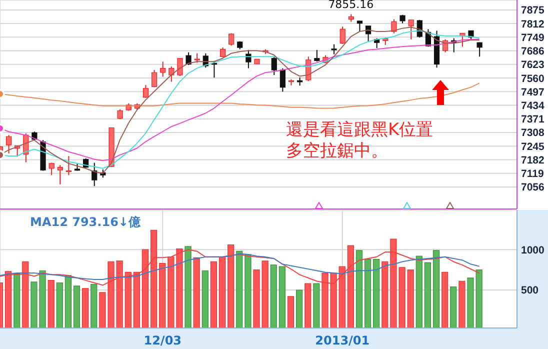  Describe the element at coordinates (533, 65) in the screenshot. I see `y-tick-label: 7623` at that location.